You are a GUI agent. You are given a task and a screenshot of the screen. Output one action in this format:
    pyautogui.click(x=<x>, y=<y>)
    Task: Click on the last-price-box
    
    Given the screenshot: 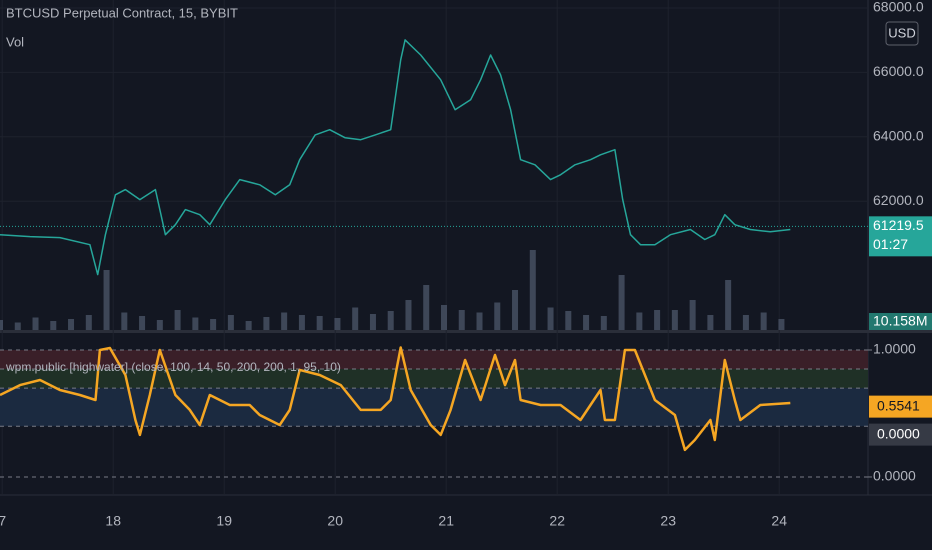 What is the action you would take?
    pyautogui.click(x=900, y=236)
    